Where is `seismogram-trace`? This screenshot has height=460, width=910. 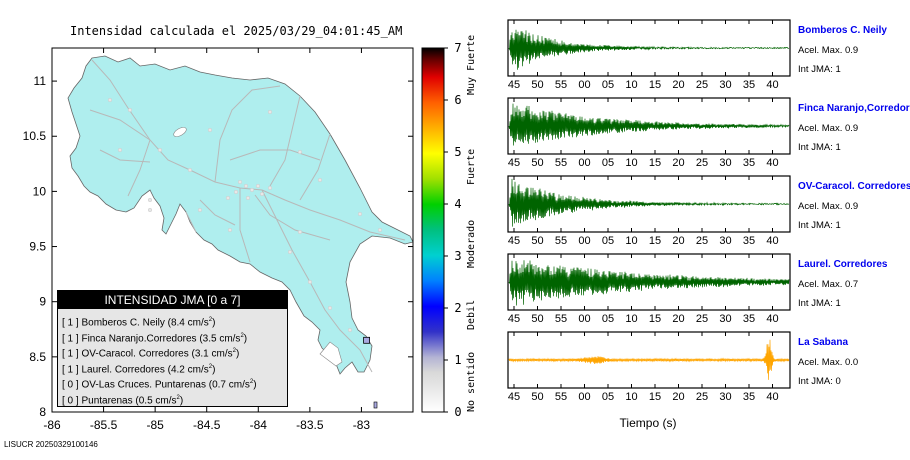
seismogram-trace is located at coordinates (649, 49).